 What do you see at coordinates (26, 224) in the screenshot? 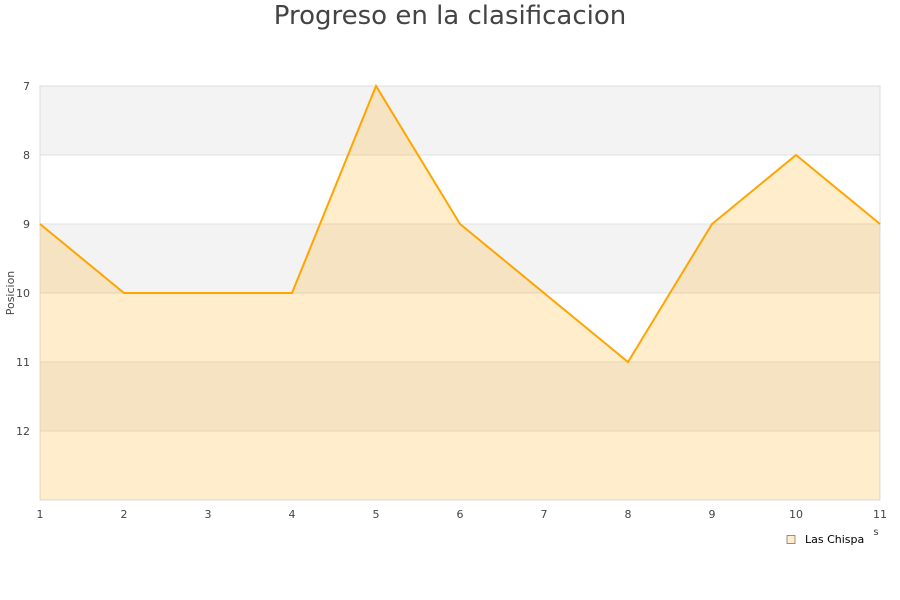
I see `y-tick-label: 9` at bounding box center [26, 224].